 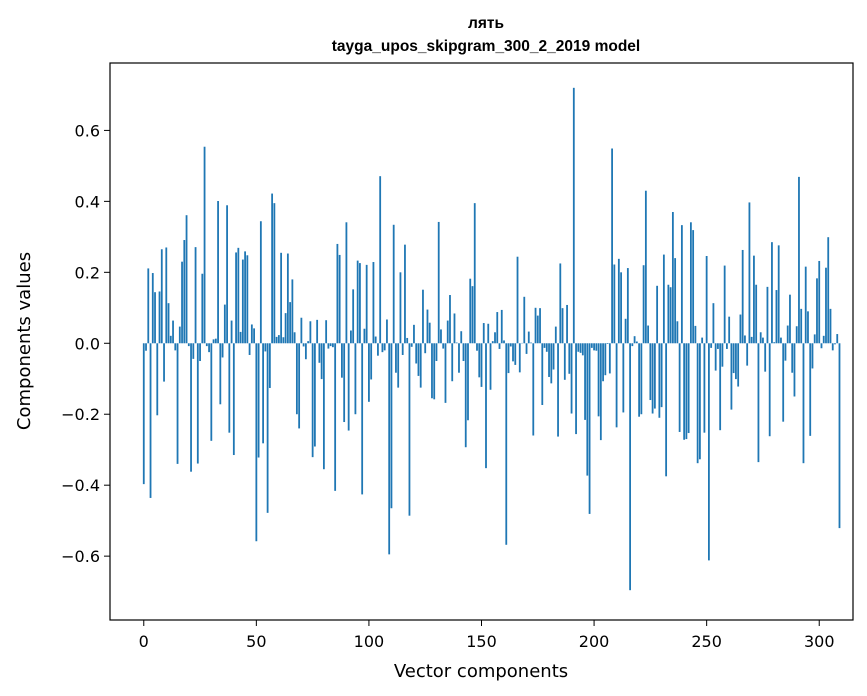 I want to click on x-axis-label: Vector components, so click(x=481, y=671).